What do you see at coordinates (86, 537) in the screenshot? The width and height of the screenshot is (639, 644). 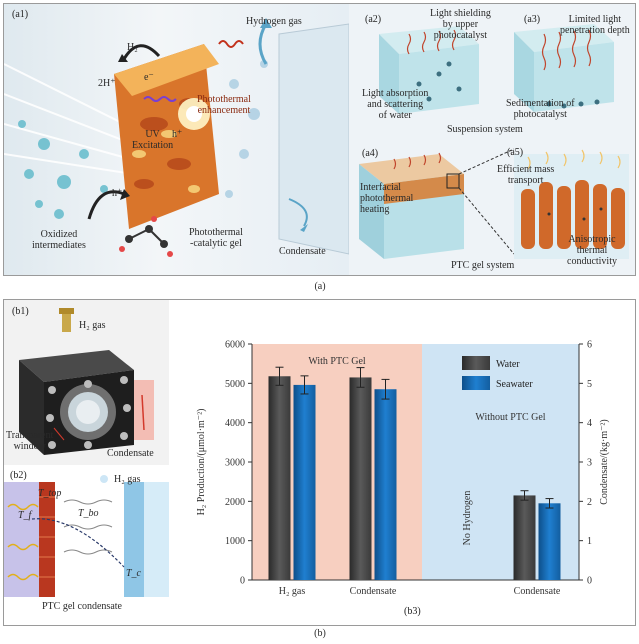 I see `panel-b2-schematic` at bounding box center [86, 537].